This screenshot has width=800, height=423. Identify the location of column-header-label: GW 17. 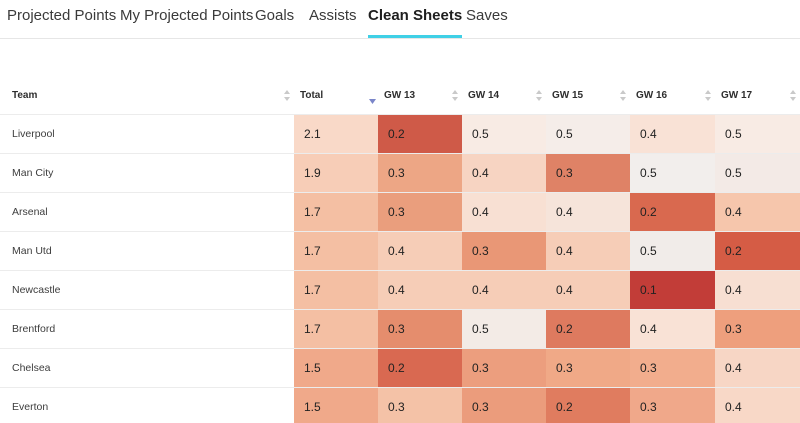
(737, 95).